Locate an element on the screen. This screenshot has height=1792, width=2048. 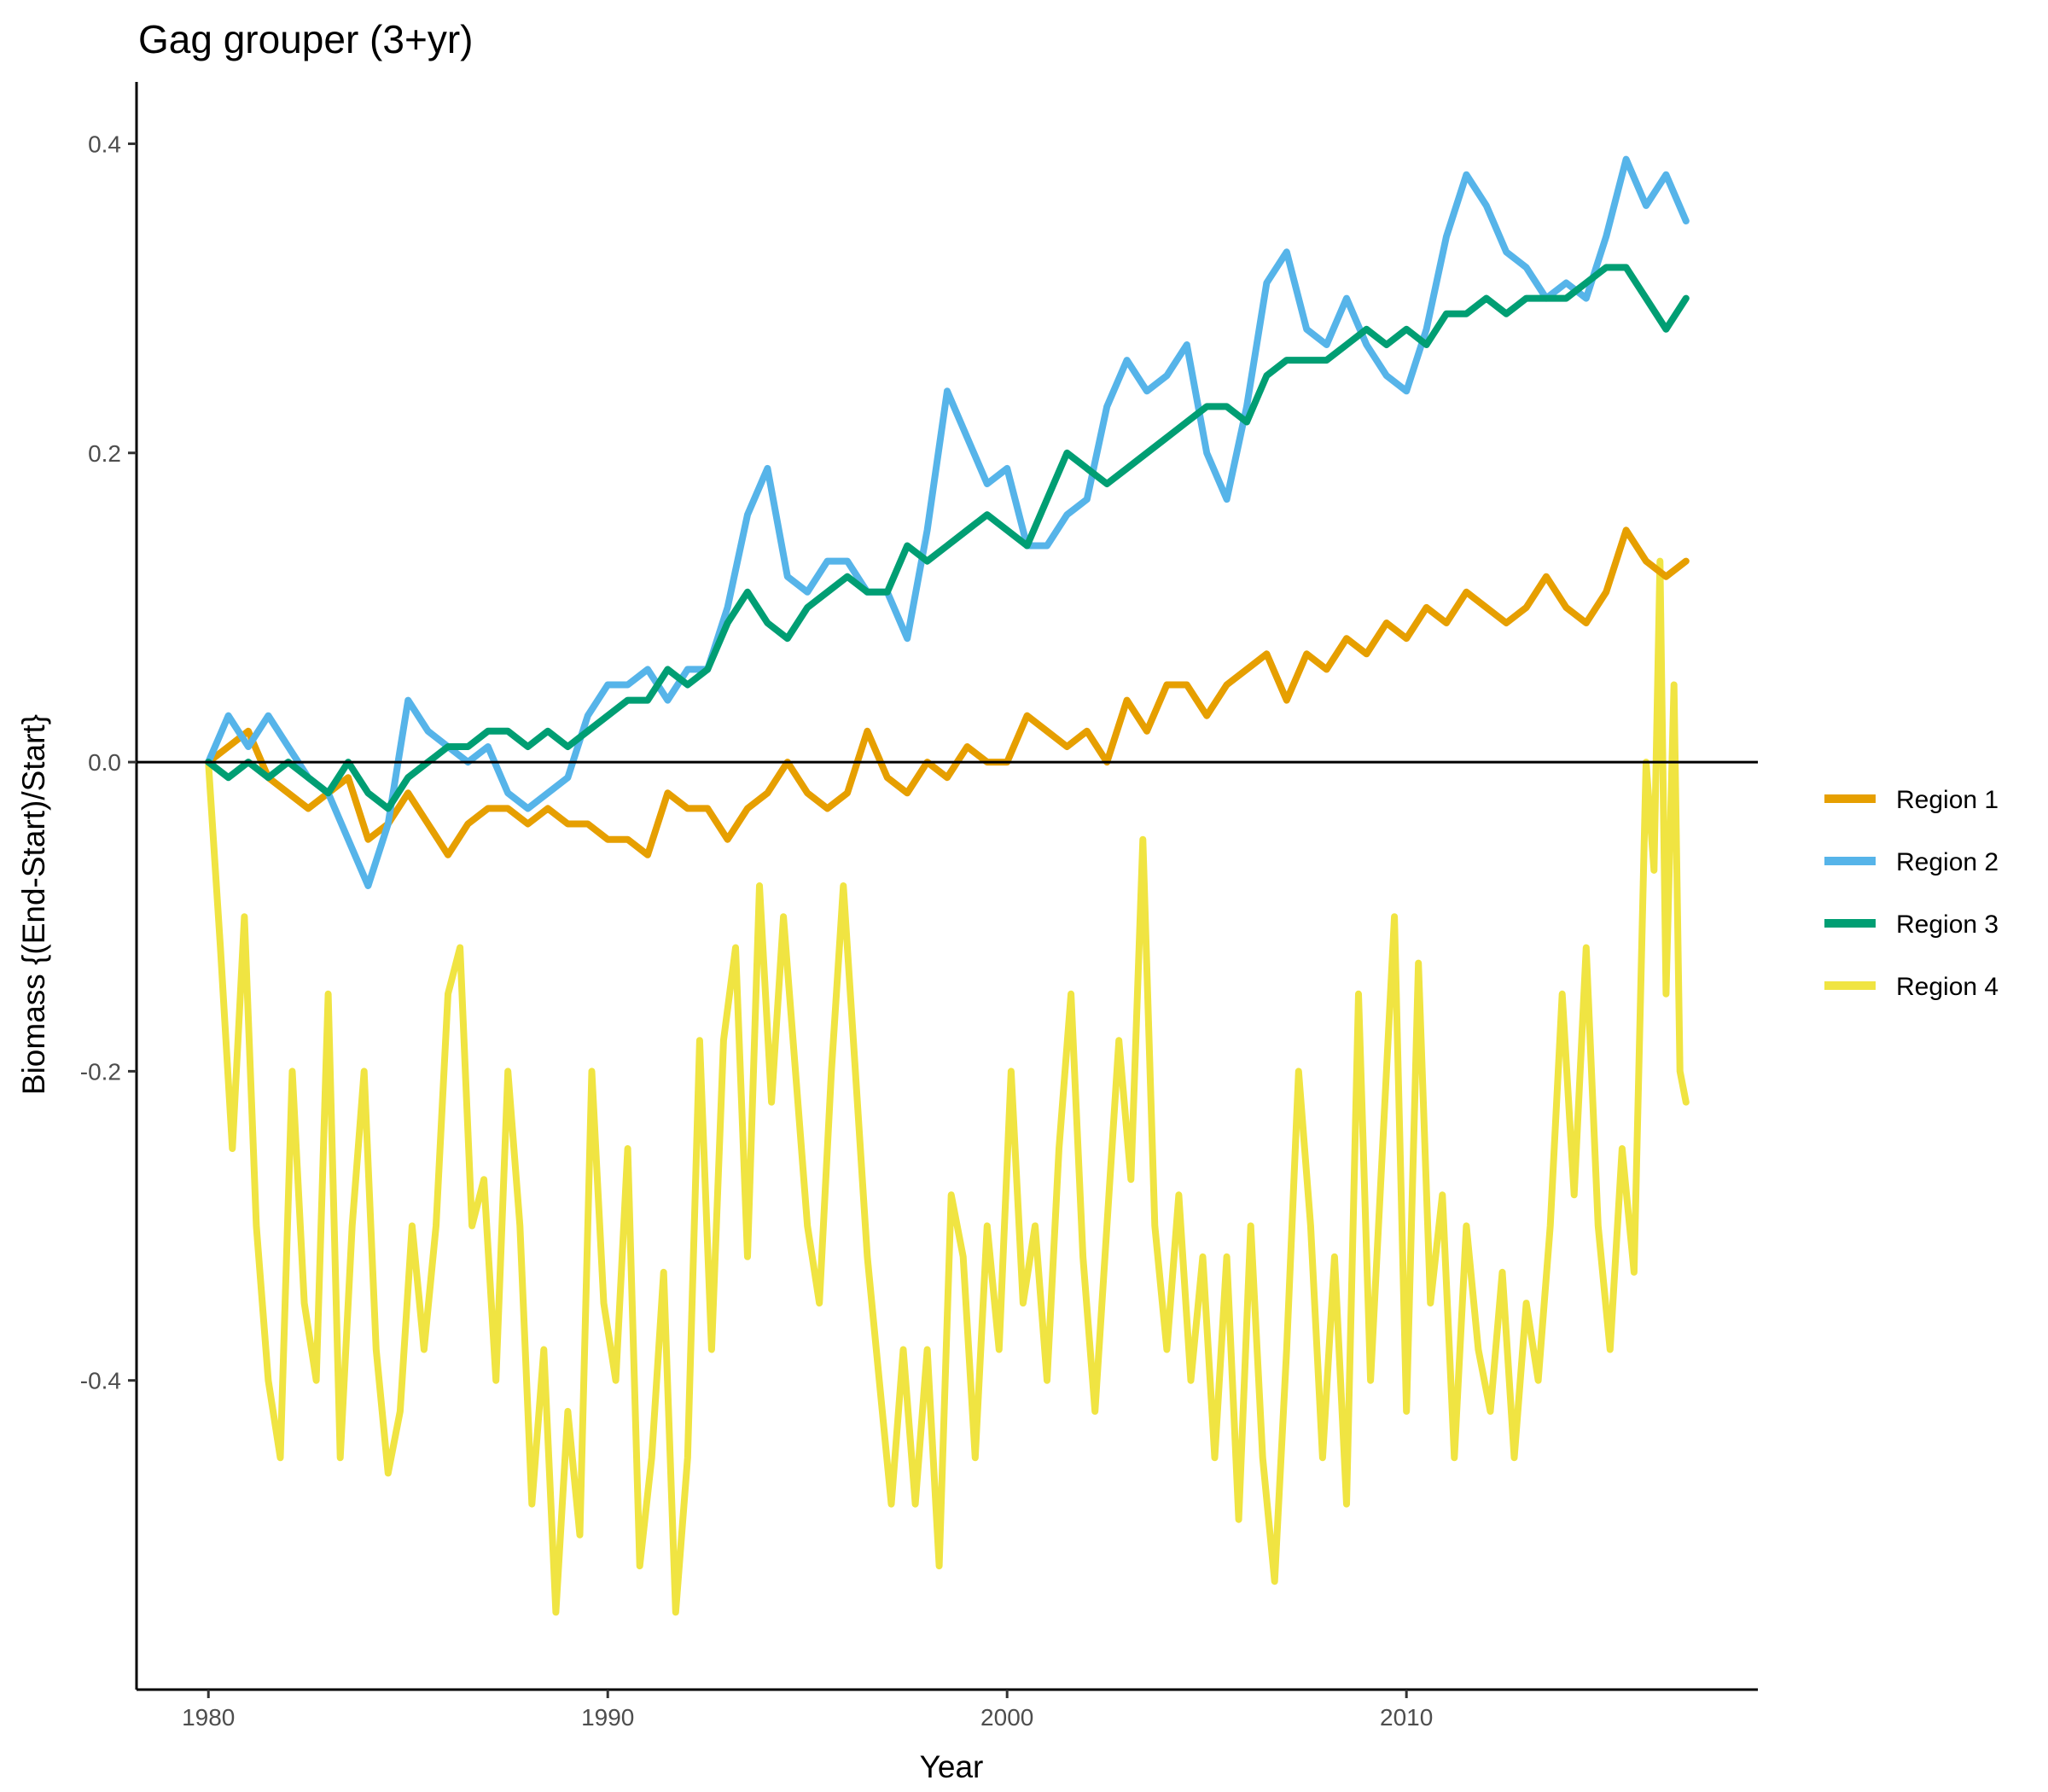
chart-title: Gag grouper (3+yr) is located at coordinates (305, 39).